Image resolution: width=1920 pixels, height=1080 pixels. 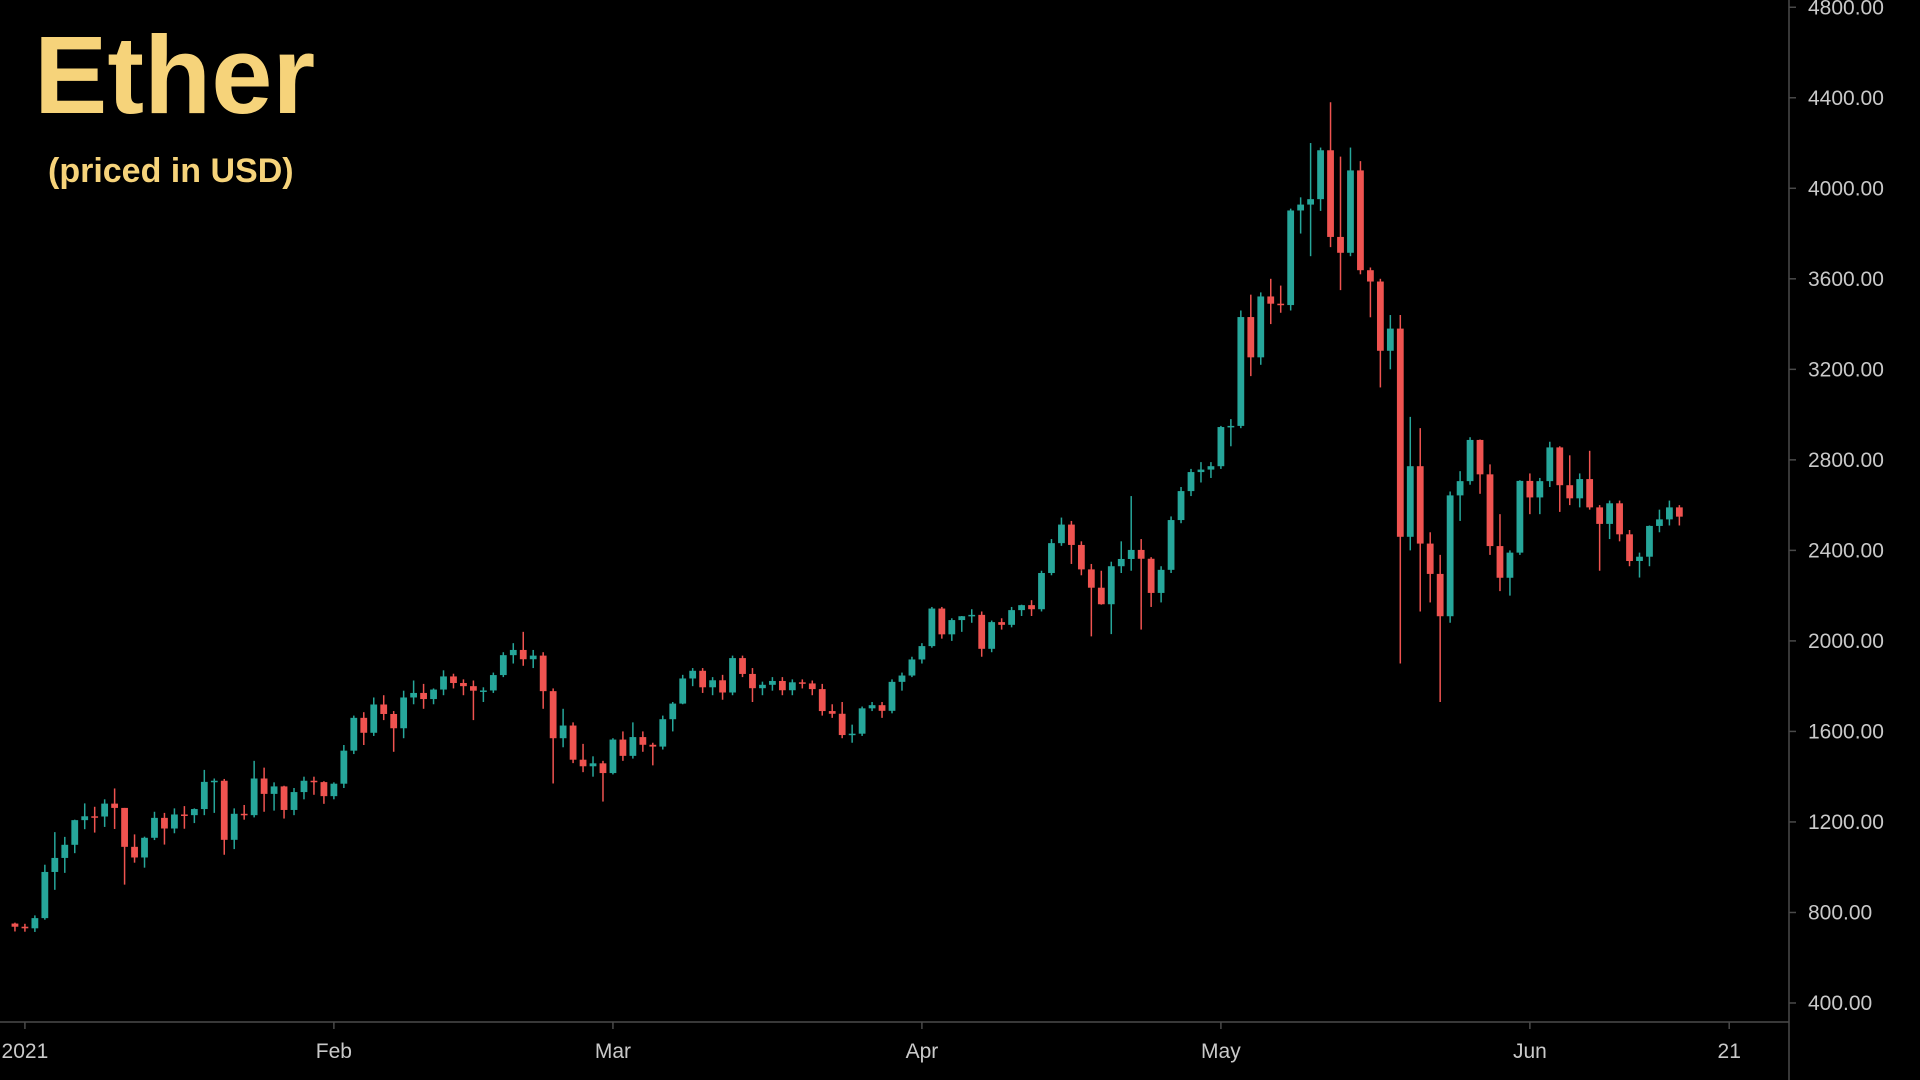 What do you see at coordinates (613, 1051) in the screenshot?
I see `x-tick-label: Mar` at bounding box center [613, 1051].